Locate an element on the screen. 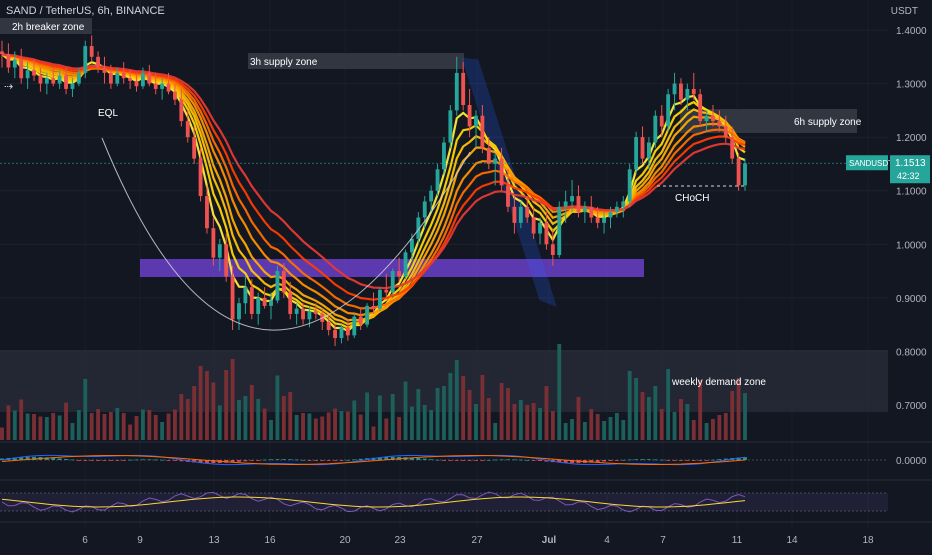  eql-label: EQL is located at coordinates (108, 113).